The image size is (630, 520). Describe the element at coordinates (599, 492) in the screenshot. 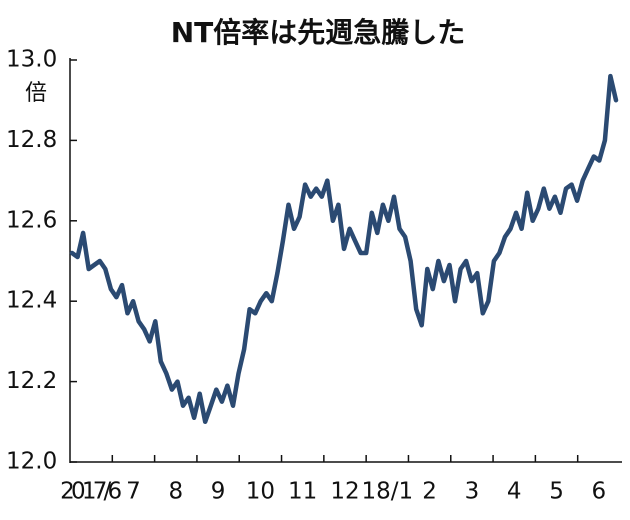

I see `x-tick-label: 6` at that location.